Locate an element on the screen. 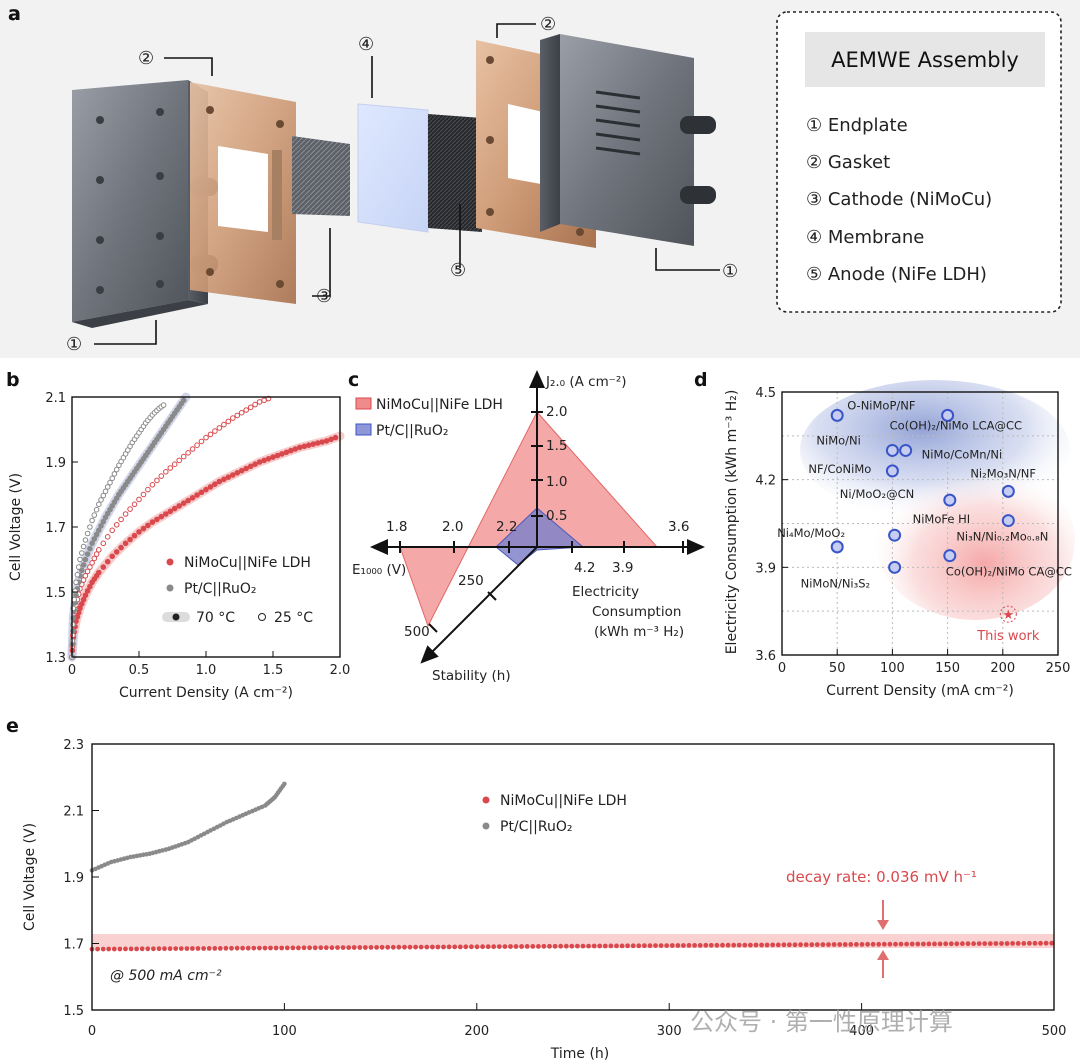  d-xtick-label-2: 100 is located at coordinates (892, 668).